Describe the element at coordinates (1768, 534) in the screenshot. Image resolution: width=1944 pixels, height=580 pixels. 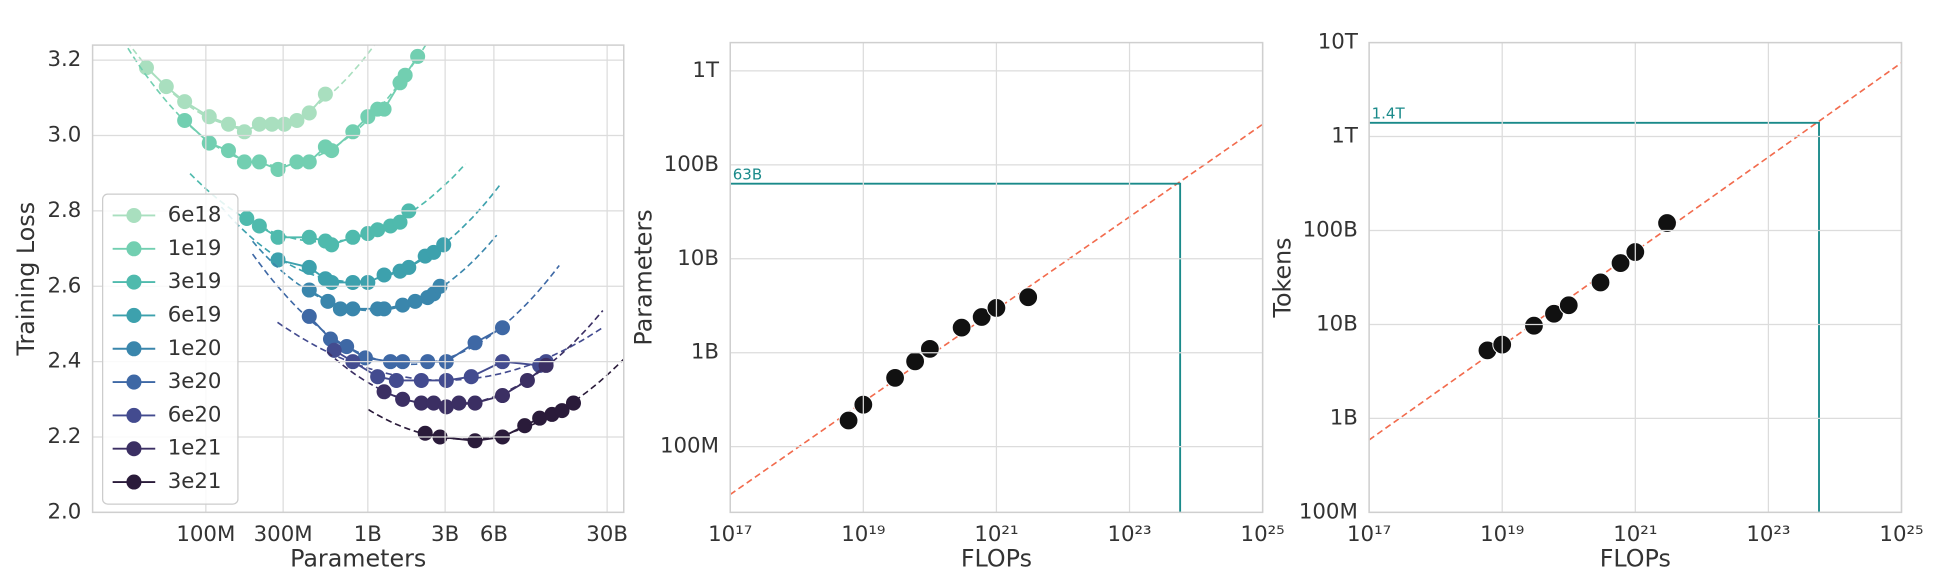
I see `x-tick-label: 10²³` at that location.